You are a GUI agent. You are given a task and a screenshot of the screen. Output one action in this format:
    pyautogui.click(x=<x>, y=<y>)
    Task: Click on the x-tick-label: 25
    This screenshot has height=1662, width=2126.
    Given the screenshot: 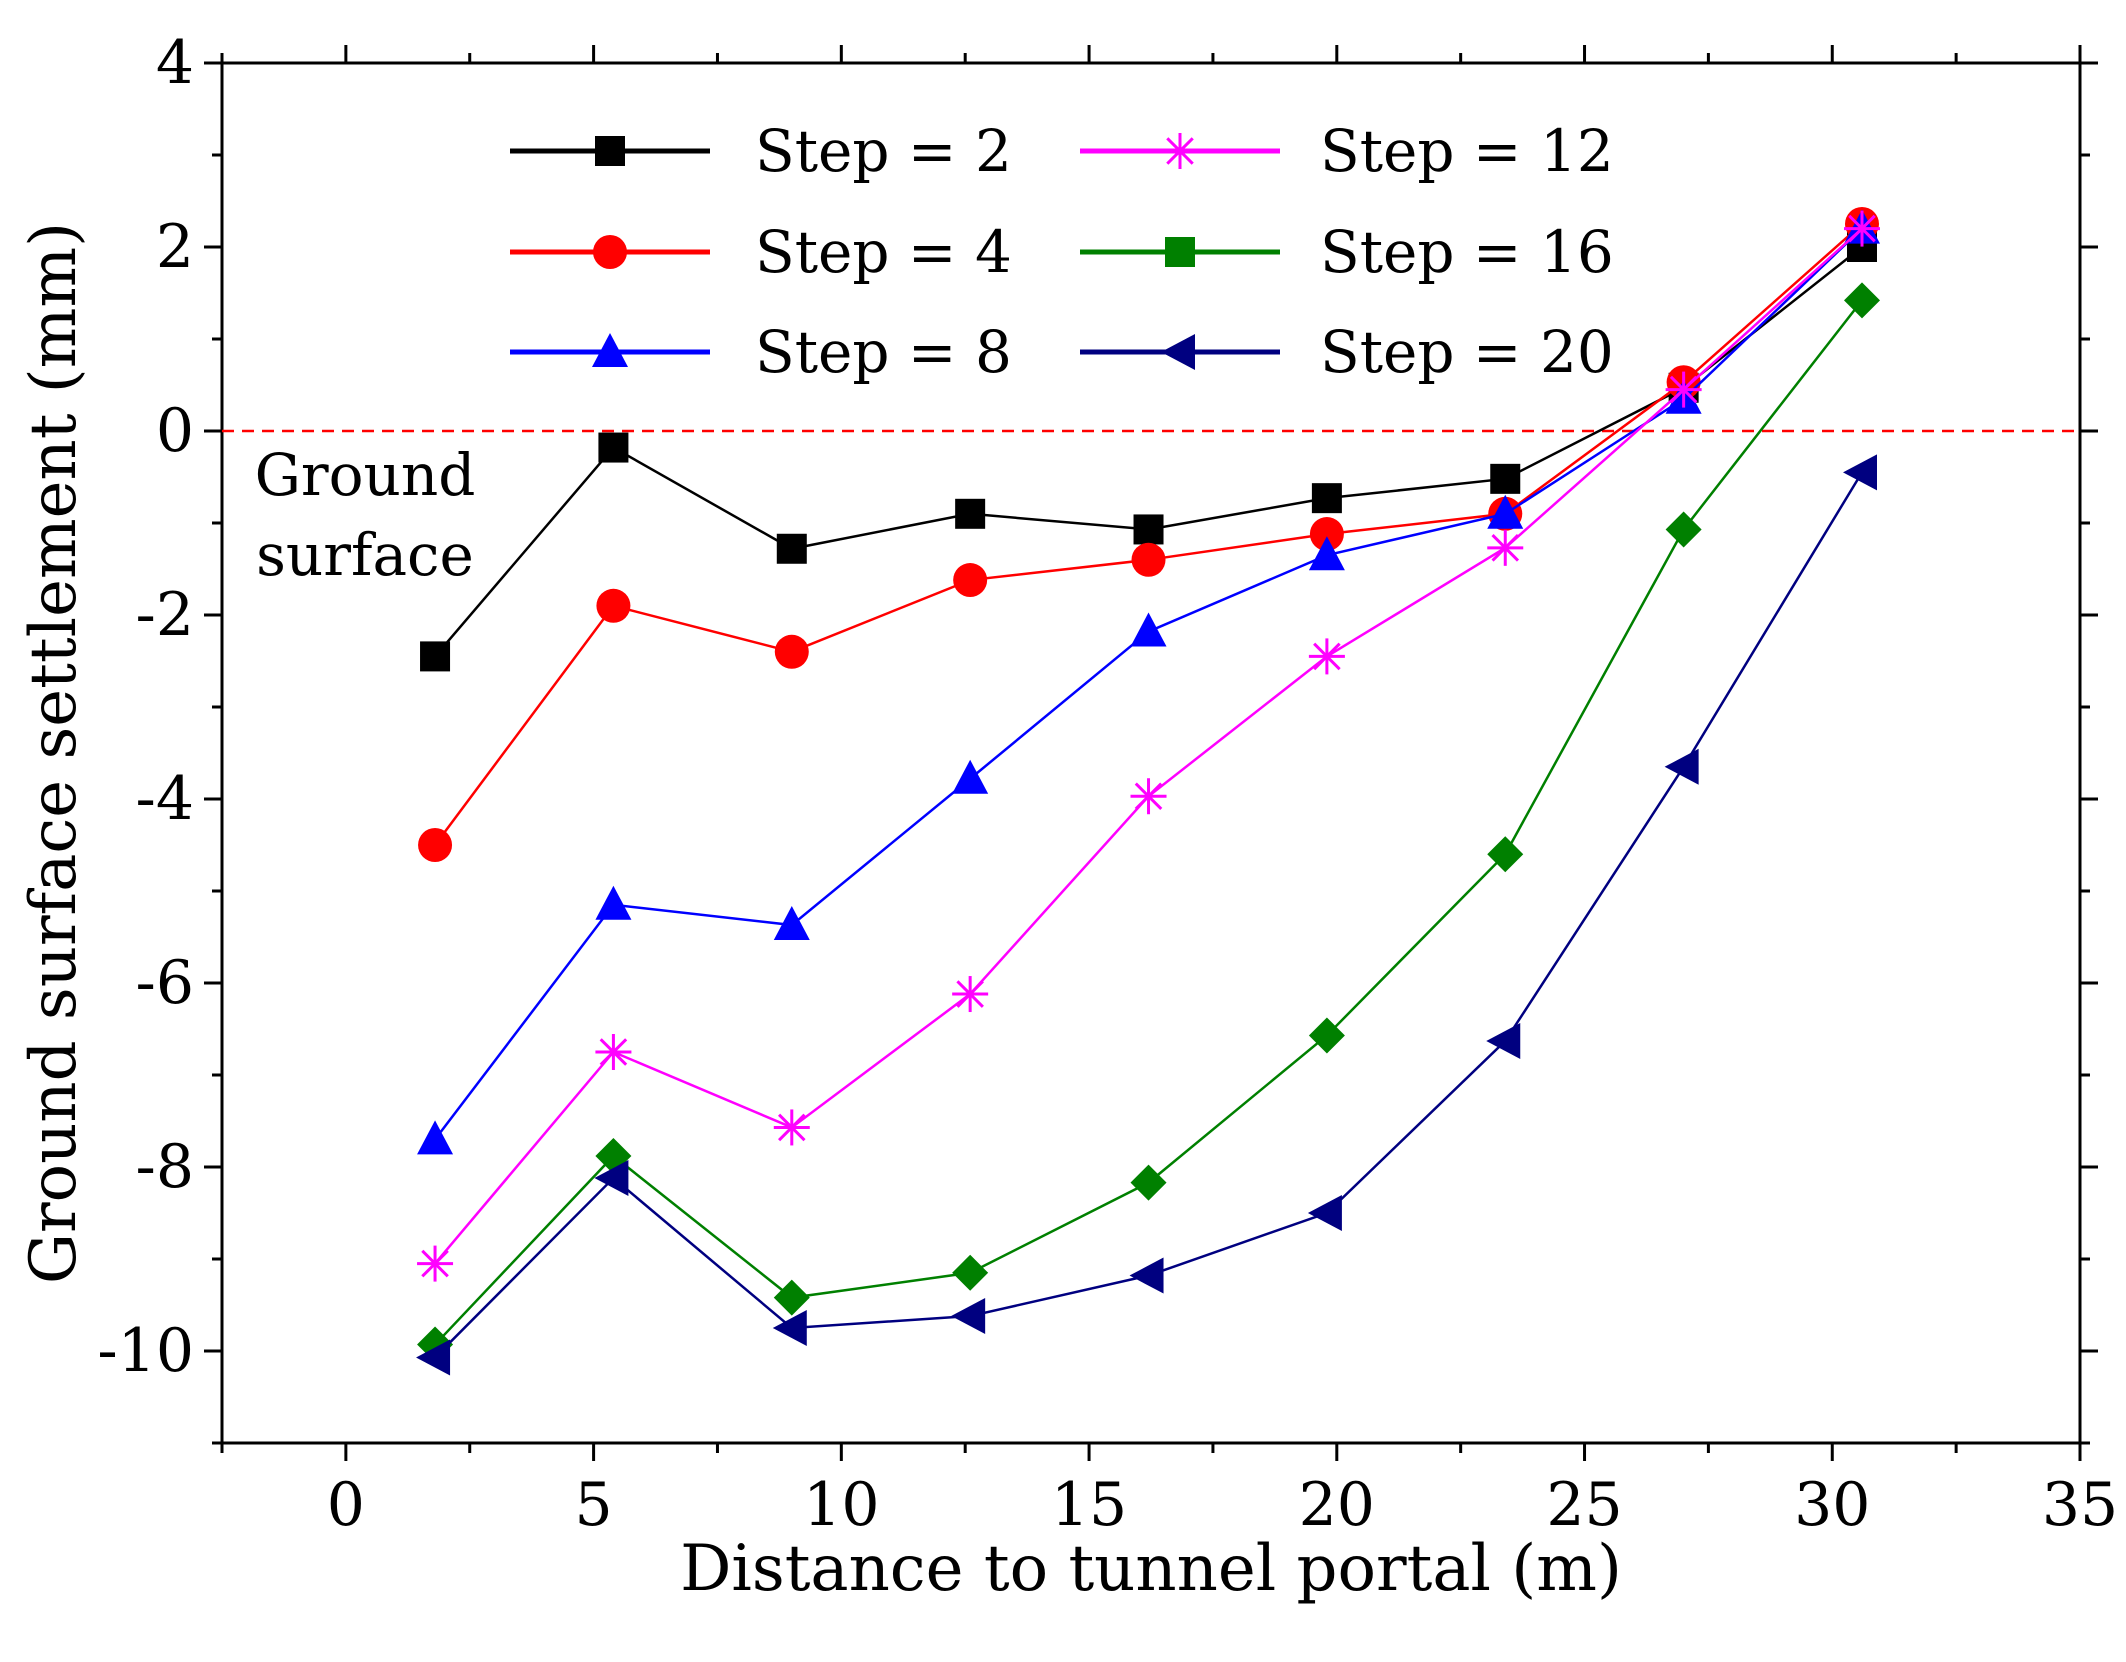 What is the action you would take?
    pyautogui.click(x=1584, y=1505)
    